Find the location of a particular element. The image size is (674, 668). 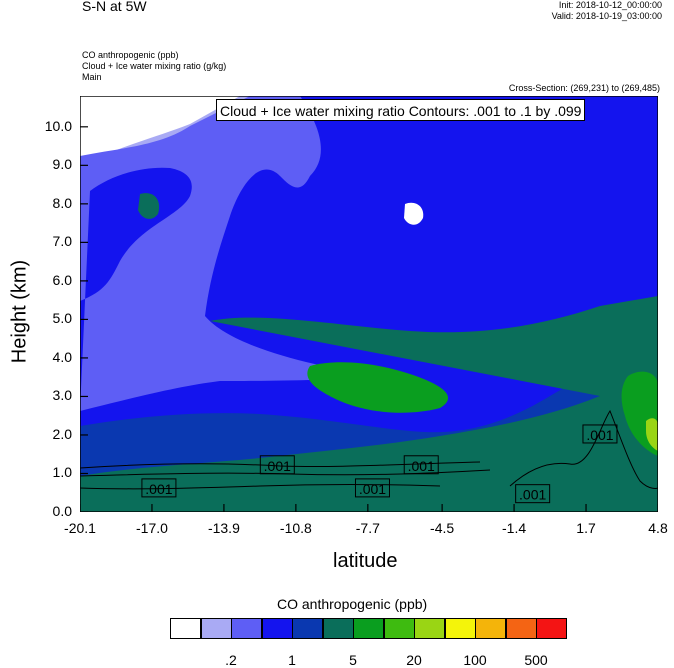

colorbar-label: 20 is located at coordinates (414, 660).